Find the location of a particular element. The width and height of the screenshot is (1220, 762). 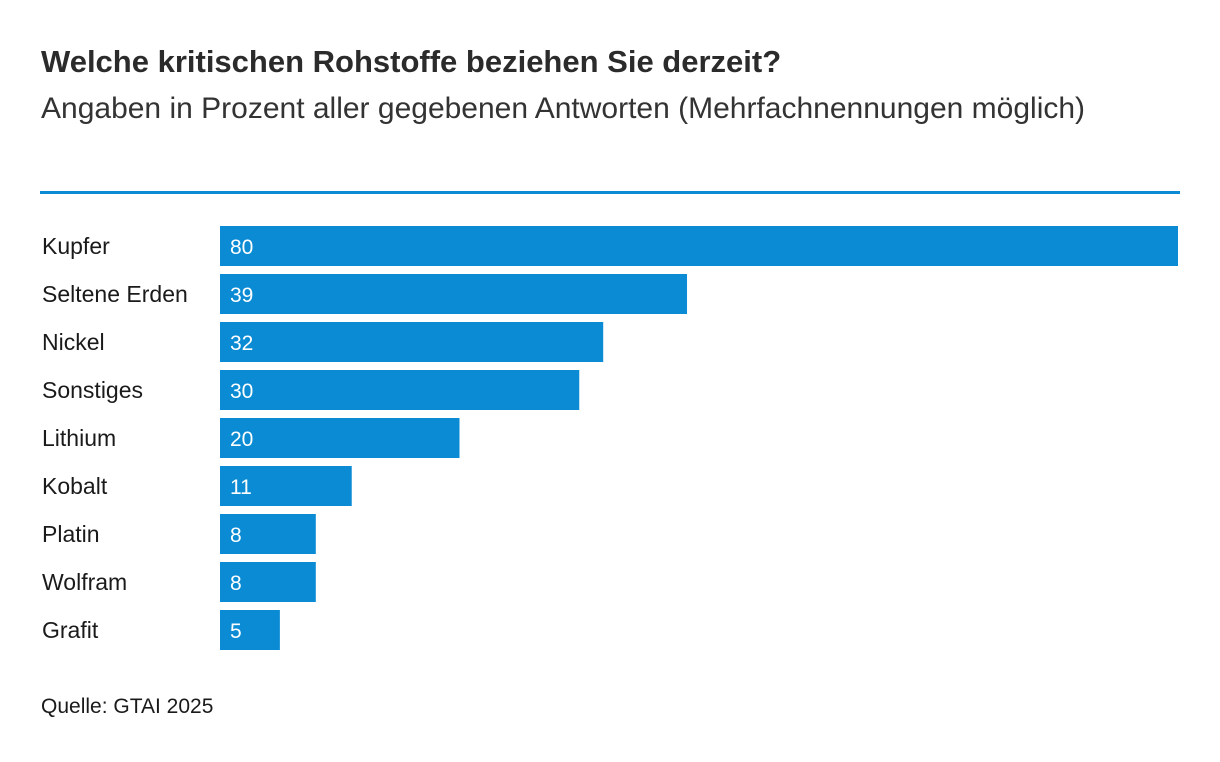

bar-row: Grafit 5 is located at coordinates (161, 630).